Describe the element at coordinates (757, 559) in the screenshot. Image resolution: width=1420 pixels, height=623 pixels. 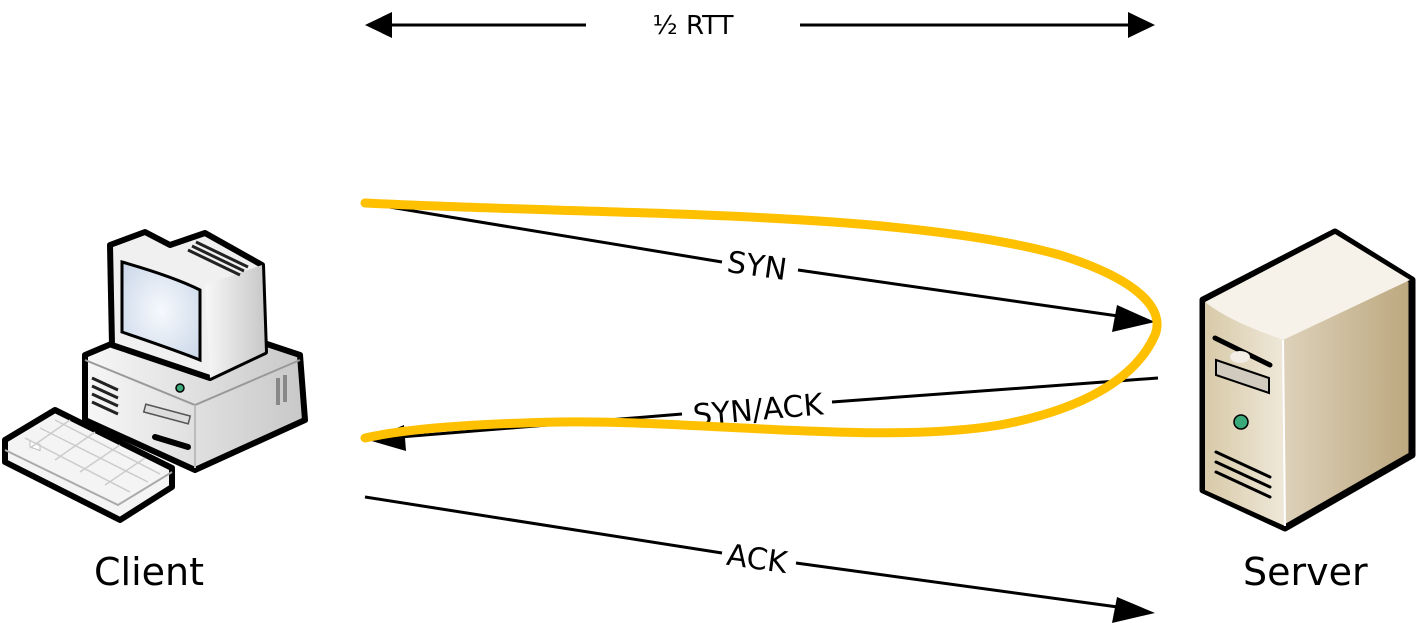
I see `ack-label: ACK` at that location.